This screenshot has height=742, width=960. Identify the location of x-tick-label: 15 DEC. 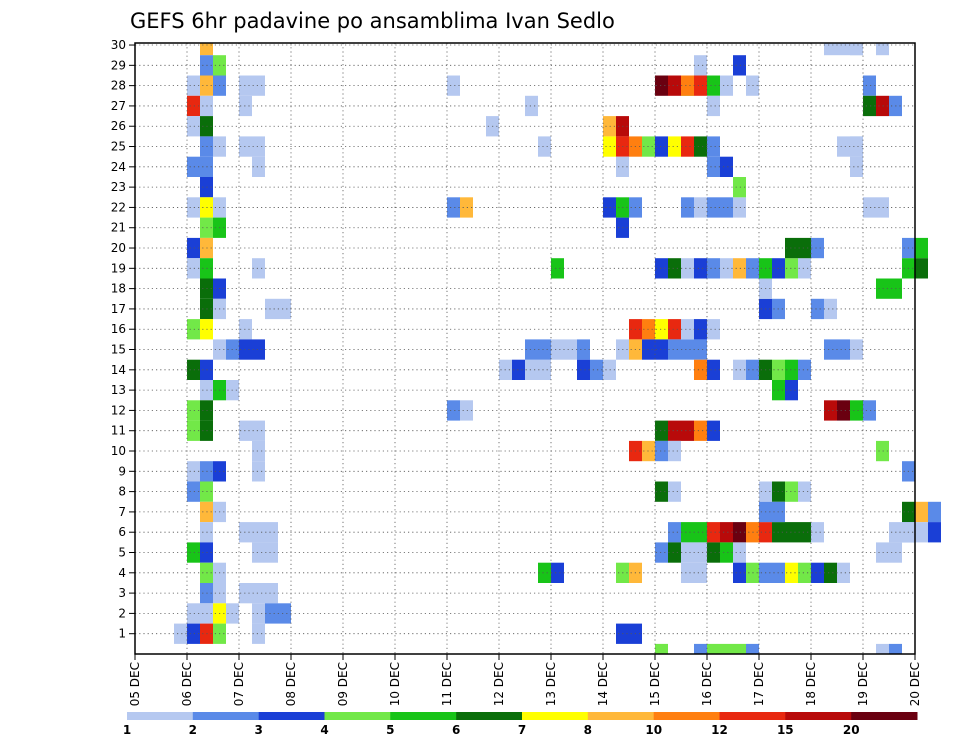
(655, 684).